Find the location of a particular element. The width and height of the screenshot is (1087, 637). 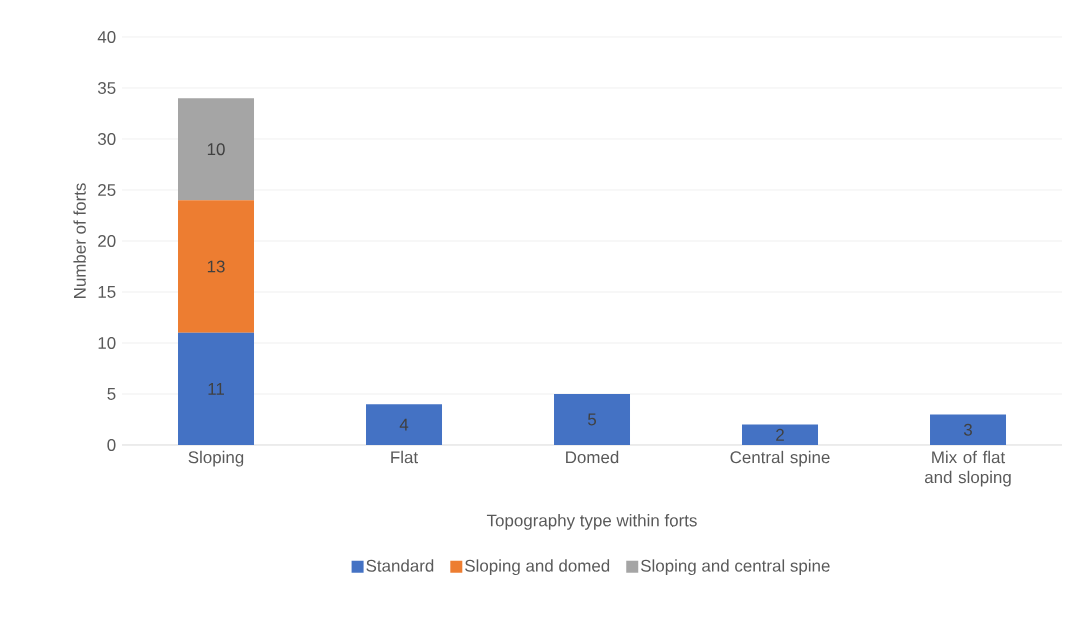

y-tick-label: 10 is located at coordinates (107, 342).